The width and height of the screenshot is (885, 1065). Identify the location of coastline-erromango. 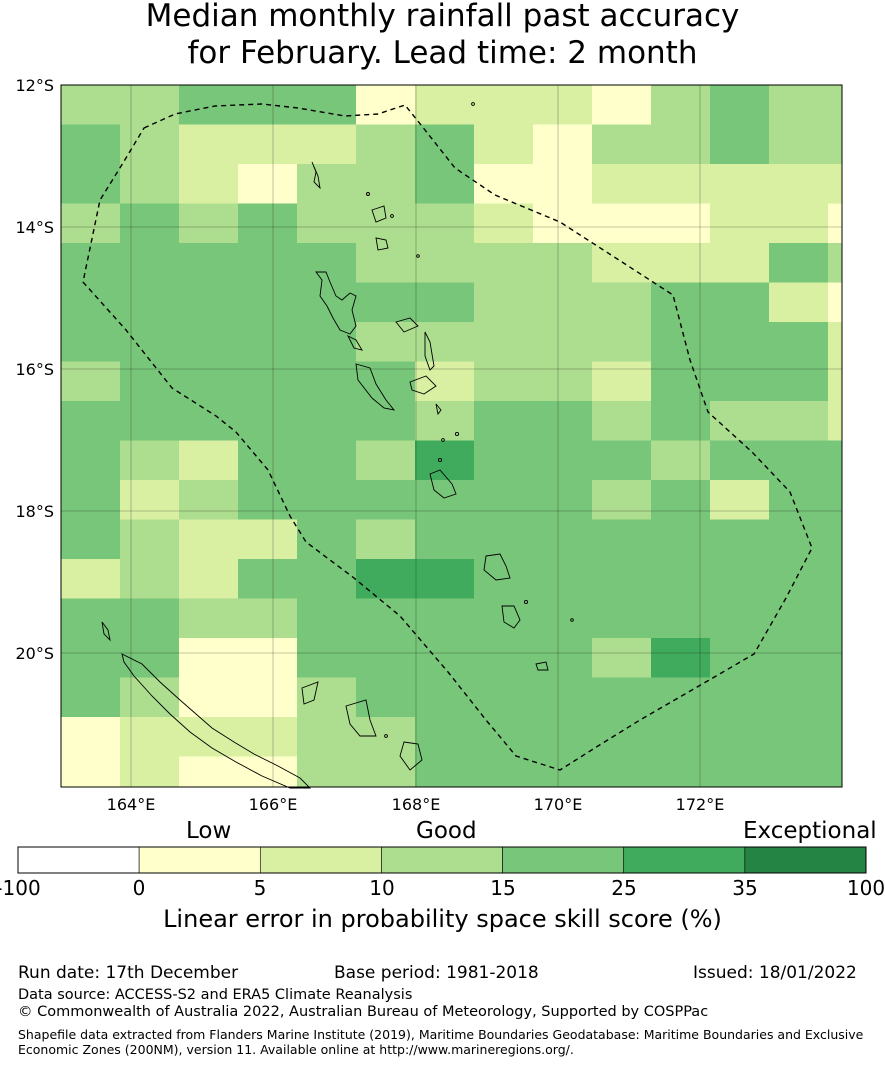
(497, 567).